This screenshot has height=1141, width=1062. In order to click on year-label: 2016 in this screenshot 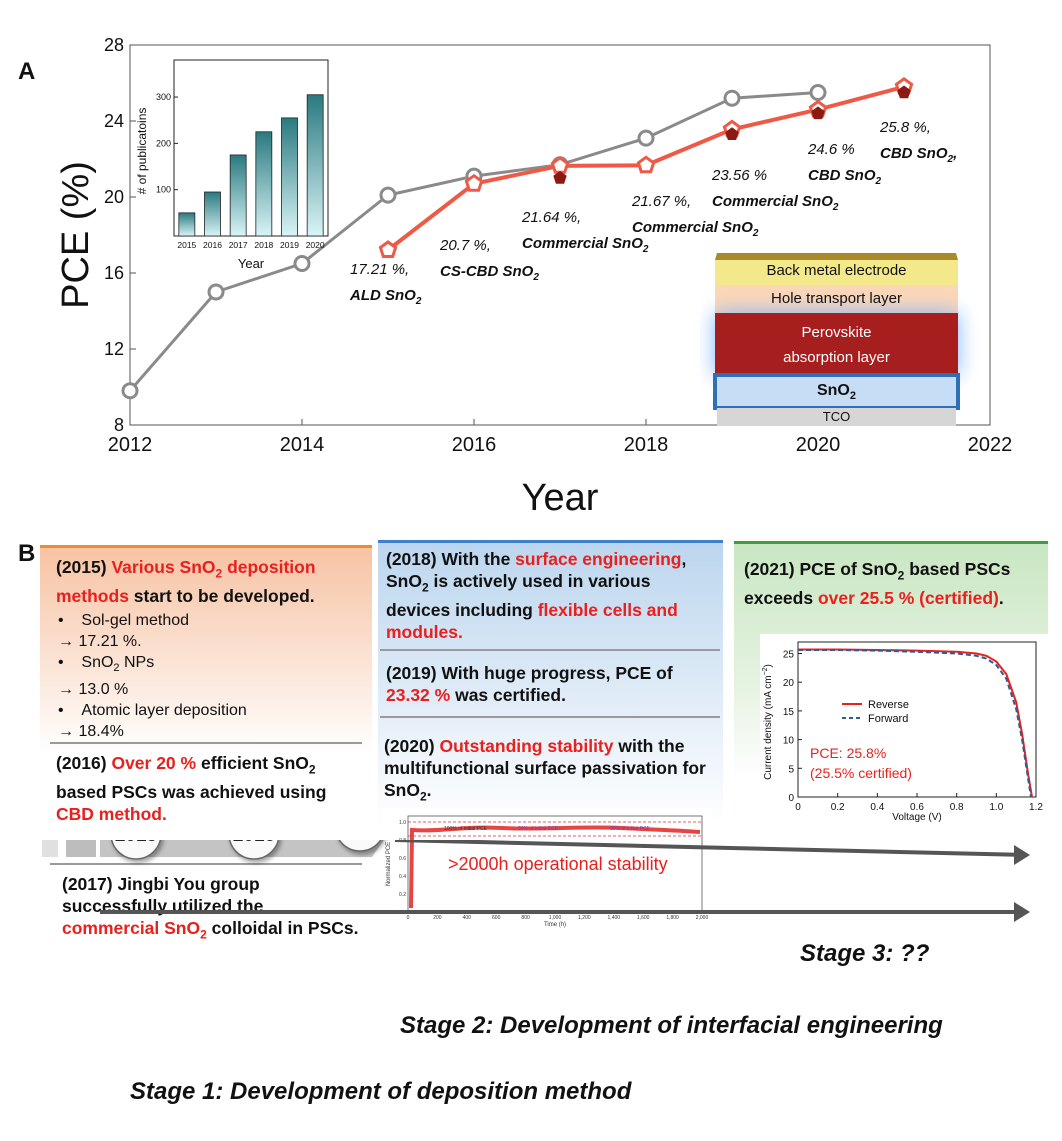, I will do `click(254, 843)`.